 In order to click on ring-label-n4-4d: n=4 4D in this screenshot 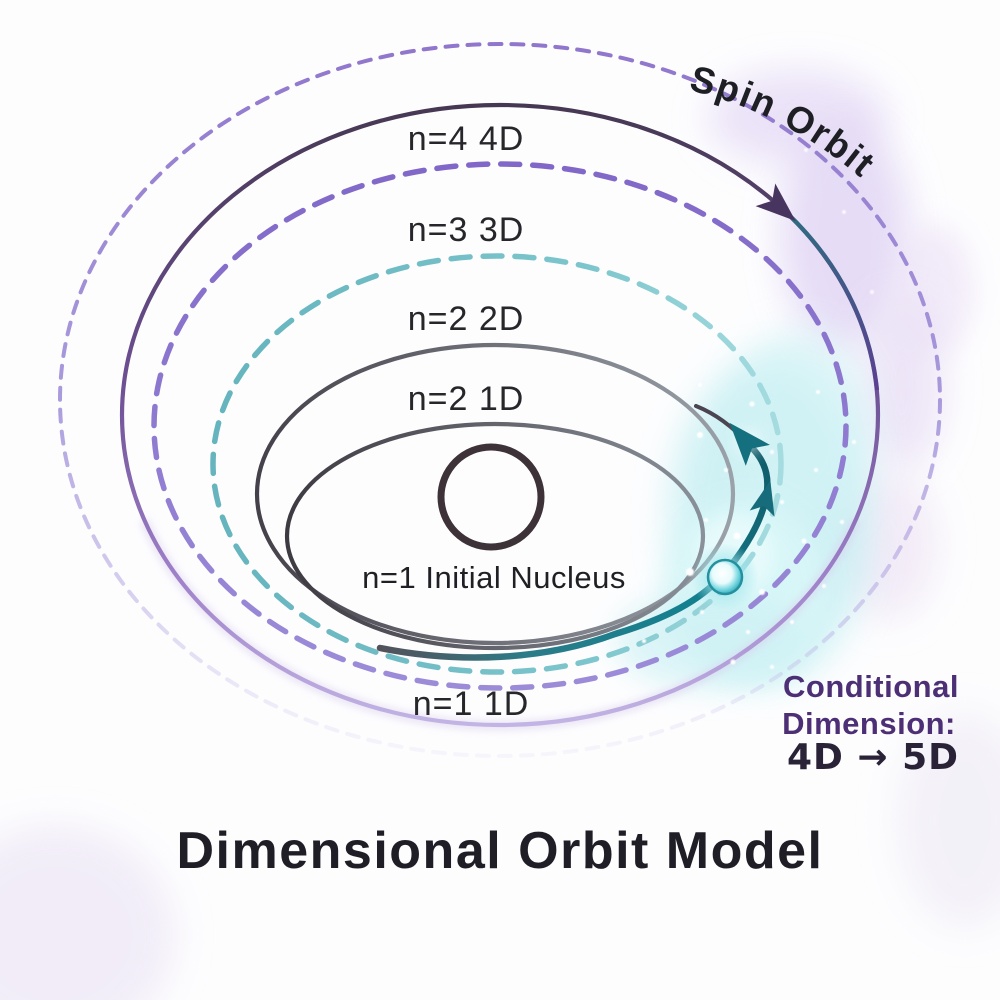, I will do `click(466, 139)`.